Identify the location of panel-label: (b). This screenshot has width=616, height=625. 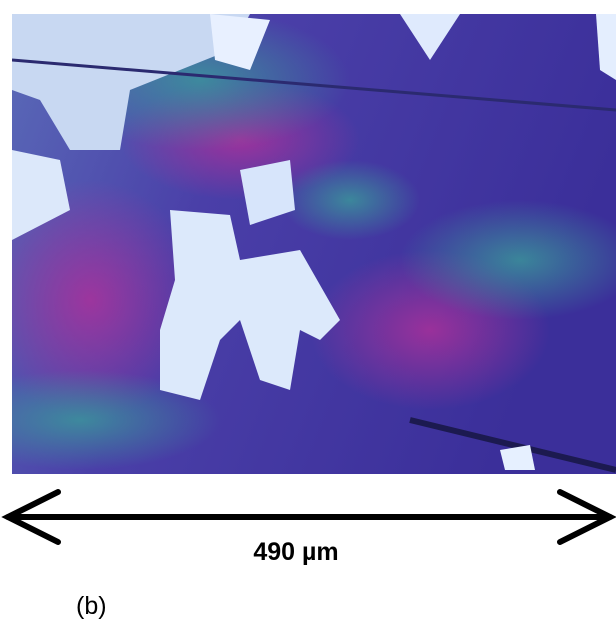
(91, 606).